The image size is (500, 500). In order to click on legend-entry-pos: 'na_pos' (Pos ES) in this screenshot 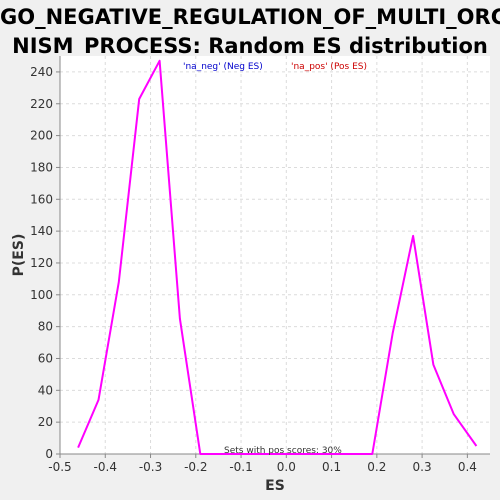, I will do `click(329, 67)`.